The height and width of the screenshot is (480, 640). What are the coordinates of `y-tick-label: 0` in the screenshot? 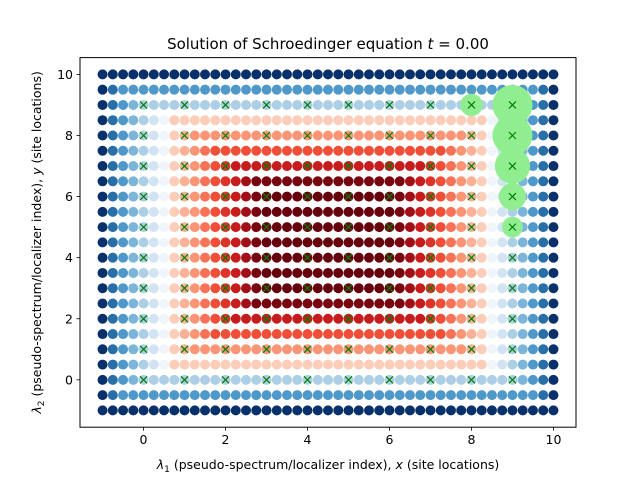 It's located at (69, 379).